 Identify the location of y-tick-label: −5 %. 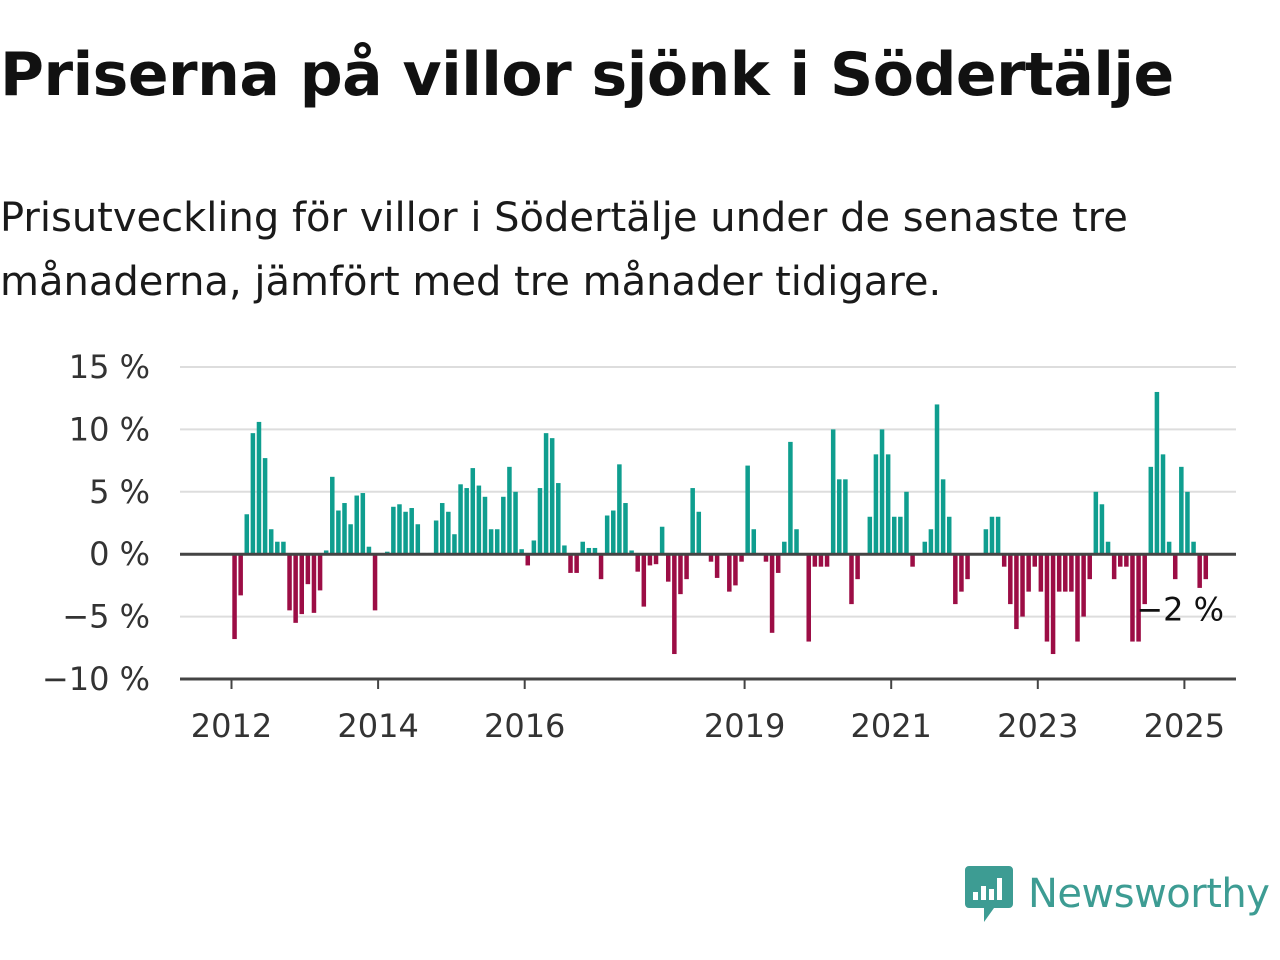
(106, 617).